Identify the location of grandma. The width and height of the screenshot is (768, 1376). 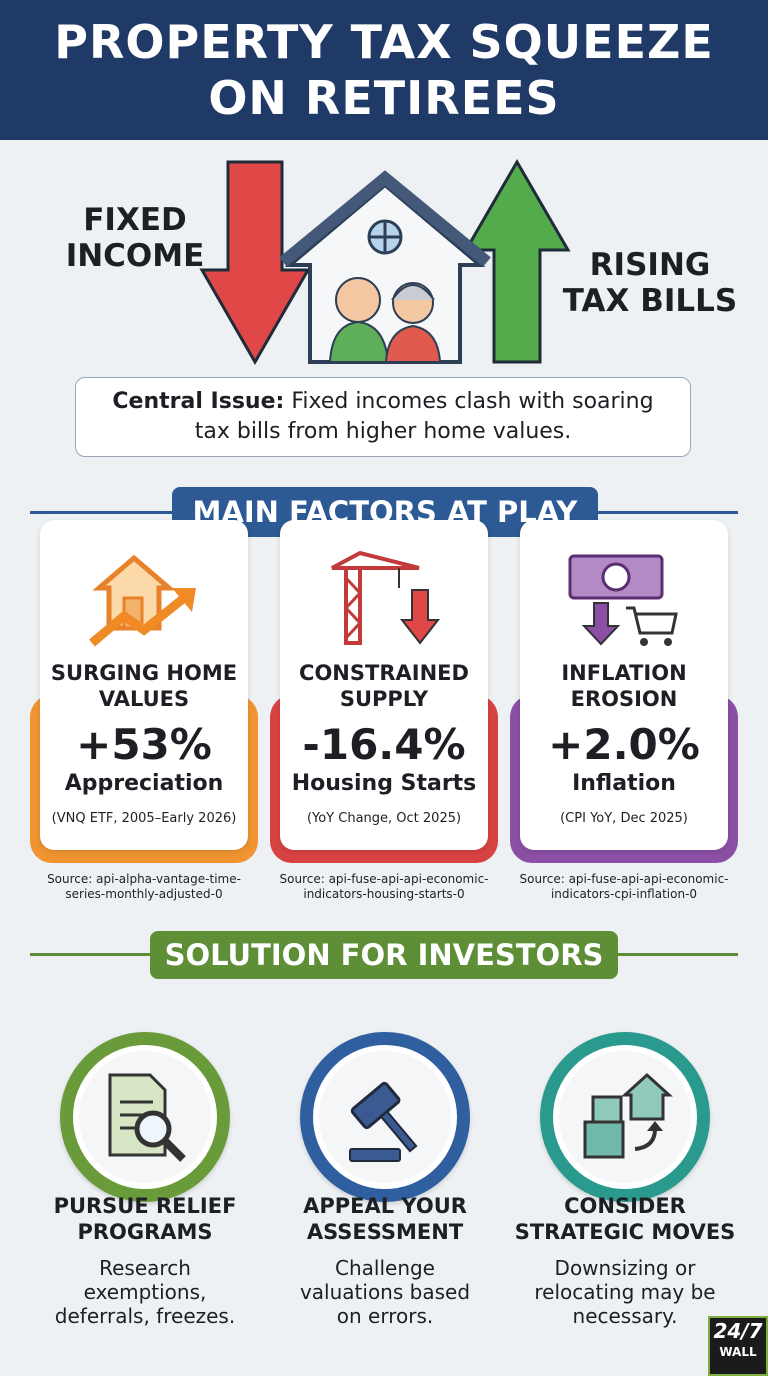
(413, 343).